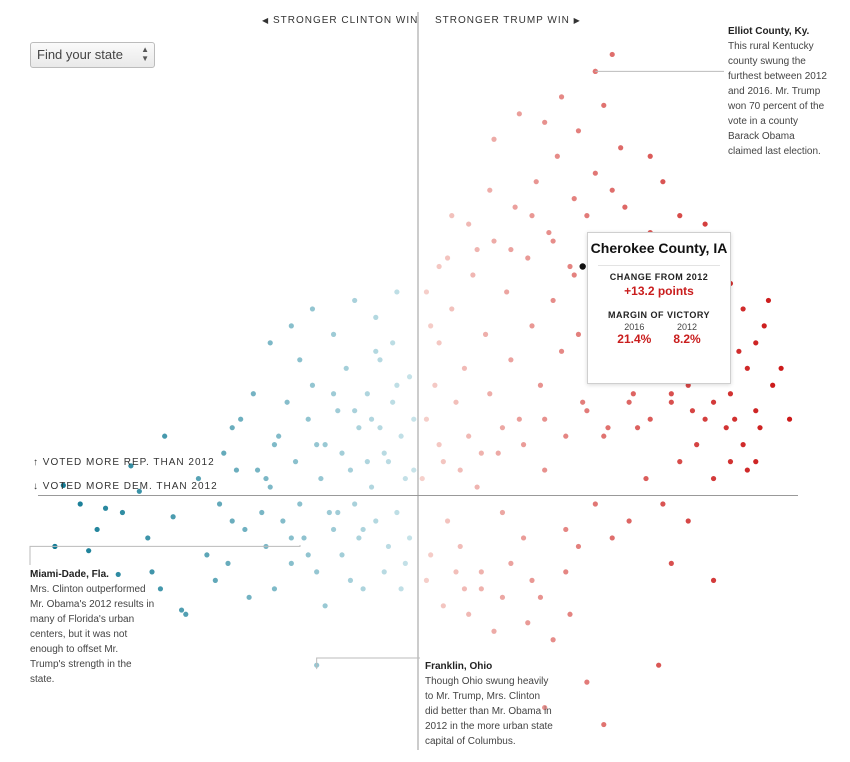  Describe the element at coordinates (582, 266) in the screenshot. I see `highlighted-county-dot` at that location.